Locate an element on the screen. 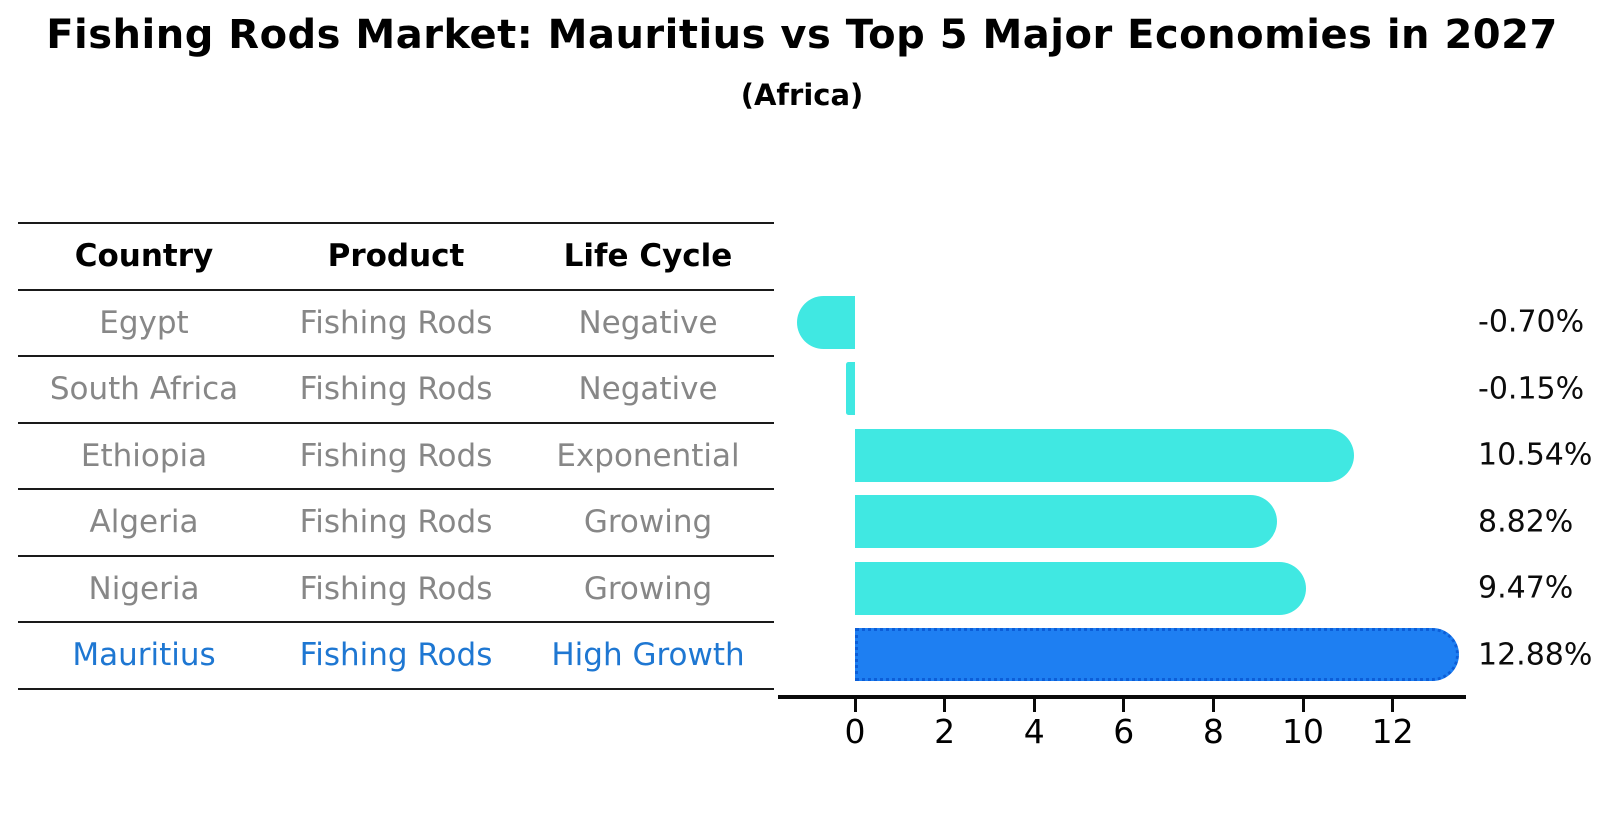 This screenshot has height=823, width=1604. value-label-nigeria: 9.47% is located at coordinates (1526, 588).